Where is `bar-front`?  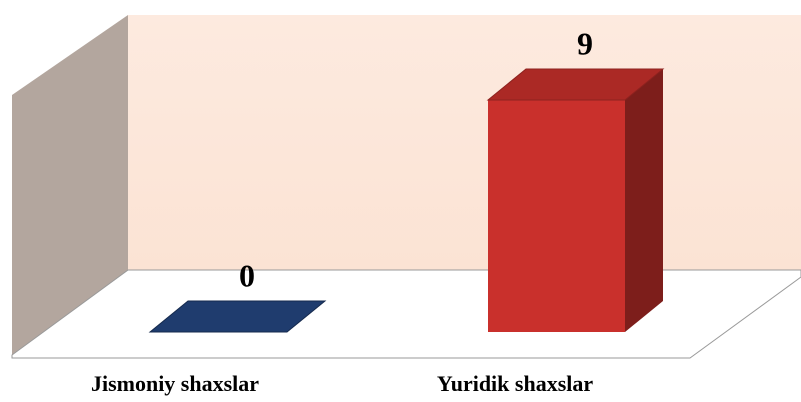 bar-front is located at coordinates (556, 216).